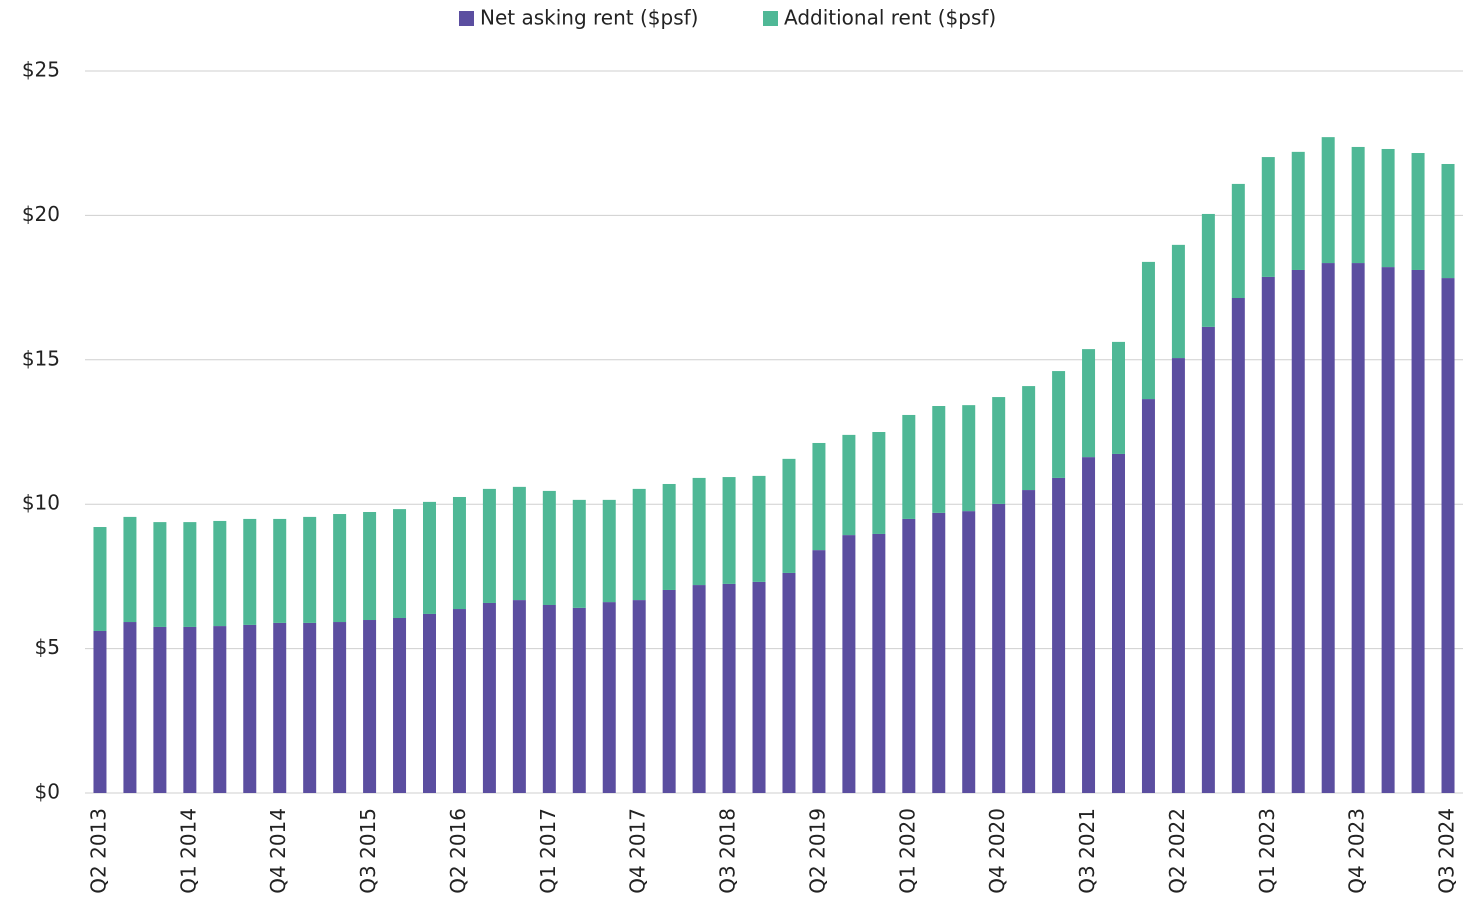 This screenshot has width=1463, height=904. I want to click on y-tick-label: $15, so click(41, 358).